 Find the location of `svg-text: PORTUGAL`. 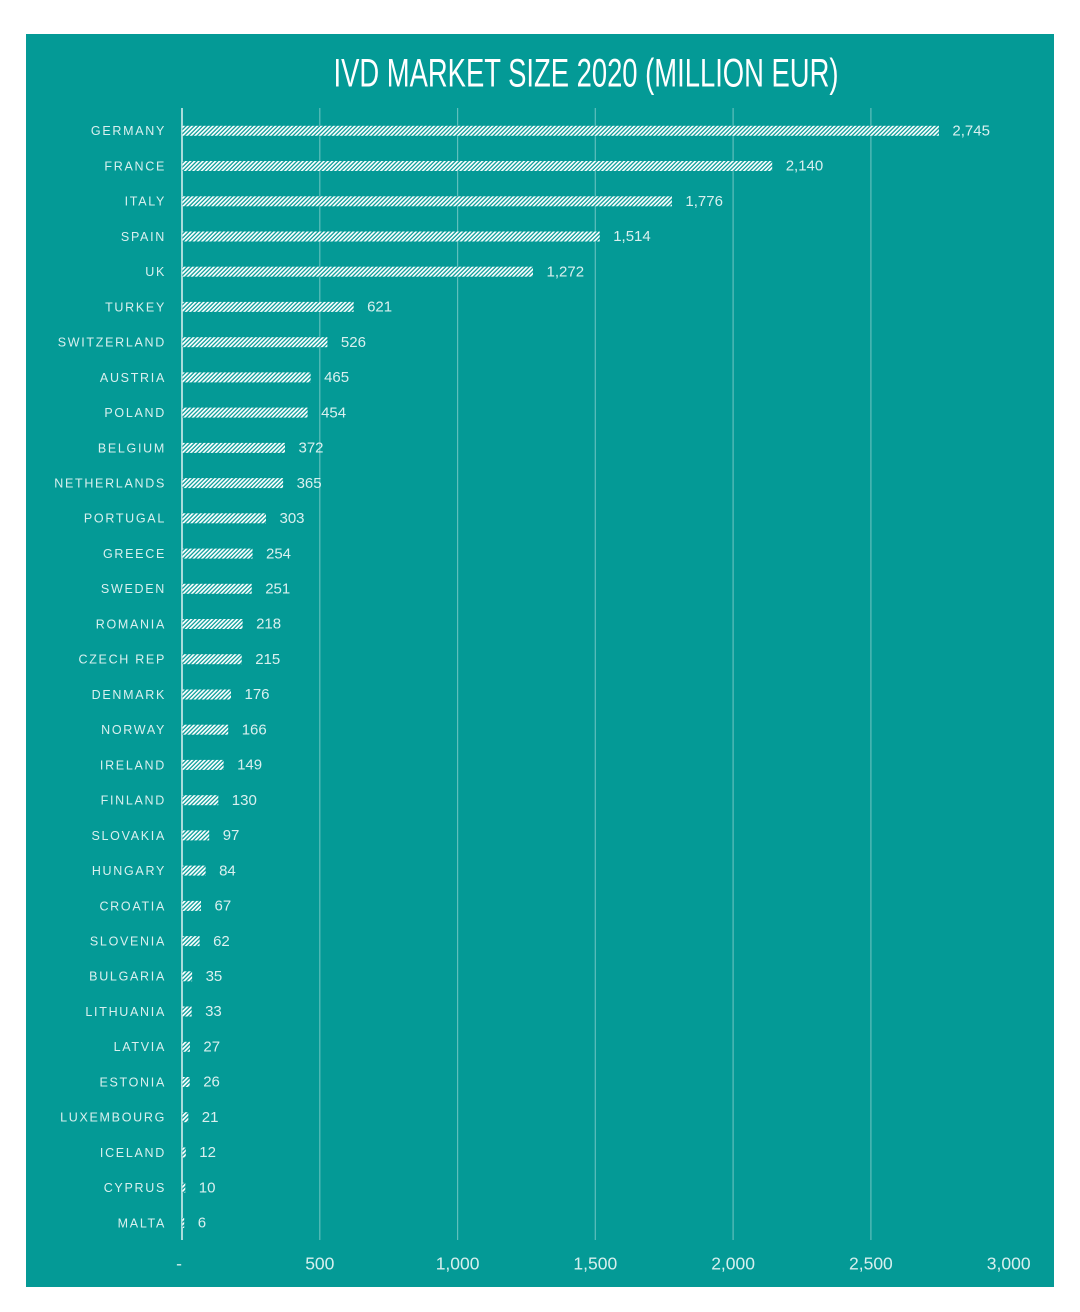

svg-text: PORTUGAL is located at coordinates (125, 519).